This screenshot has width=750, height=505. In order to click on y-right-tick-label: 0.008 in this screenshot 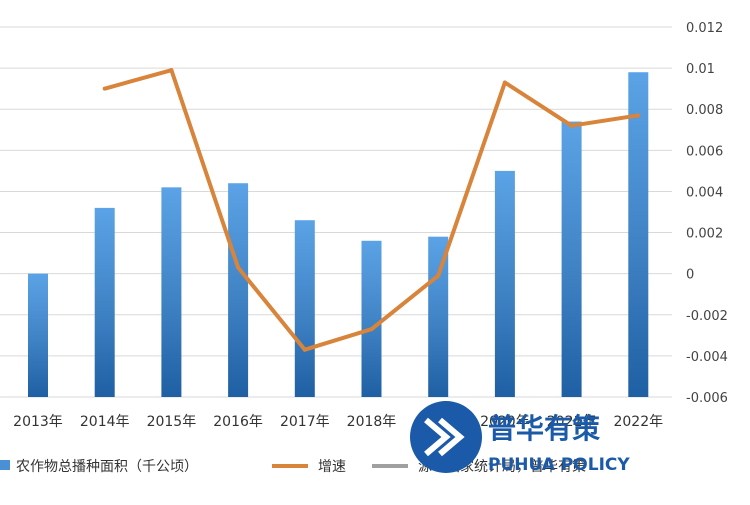, I will do `click(704, 110)`.